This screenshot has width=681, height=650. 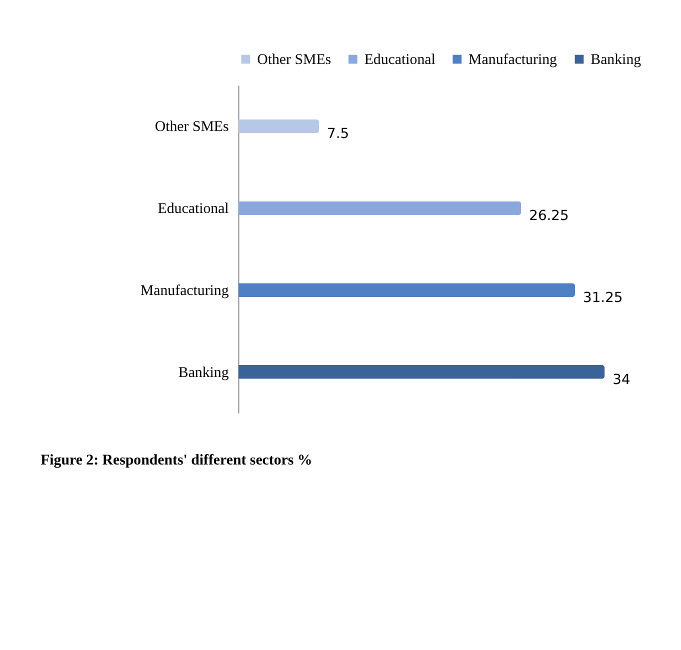 What do you see at coordinates (176, 460) in the screenshot?
I see `caption: Figure 2: Respondents' different sectors %` at bounding box center [176, 460].